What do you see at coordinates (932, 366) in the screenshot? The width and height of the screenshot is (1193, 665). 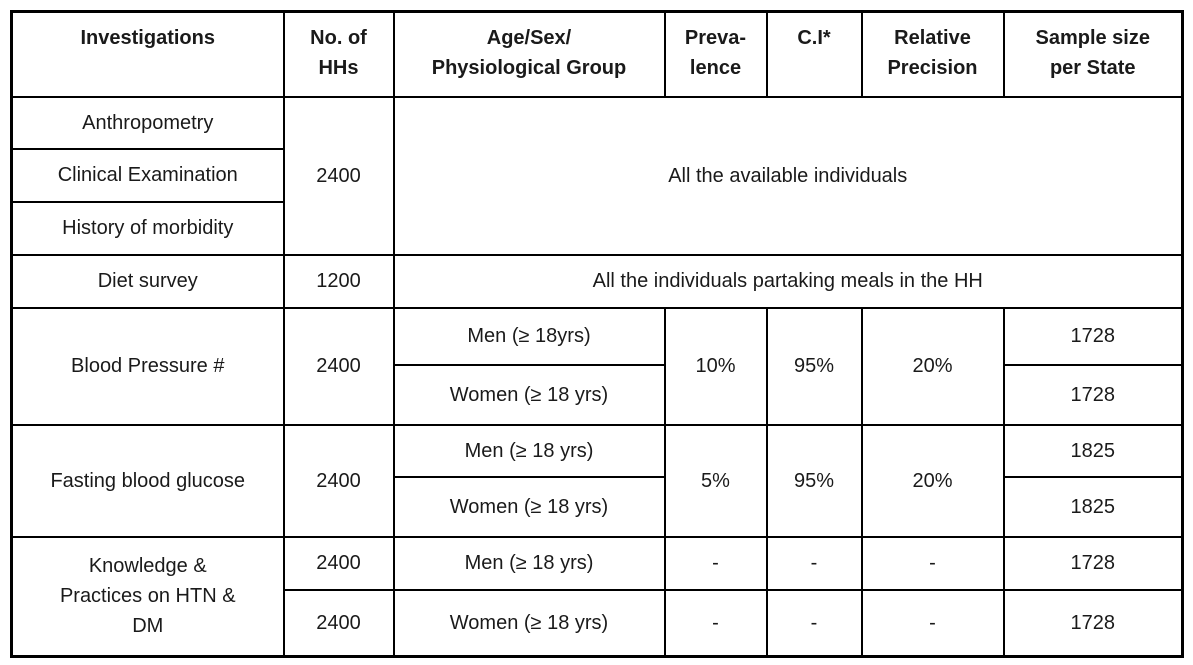 I see `cell-bp-relative-precision: 20%` at bounding box center [932, 366].